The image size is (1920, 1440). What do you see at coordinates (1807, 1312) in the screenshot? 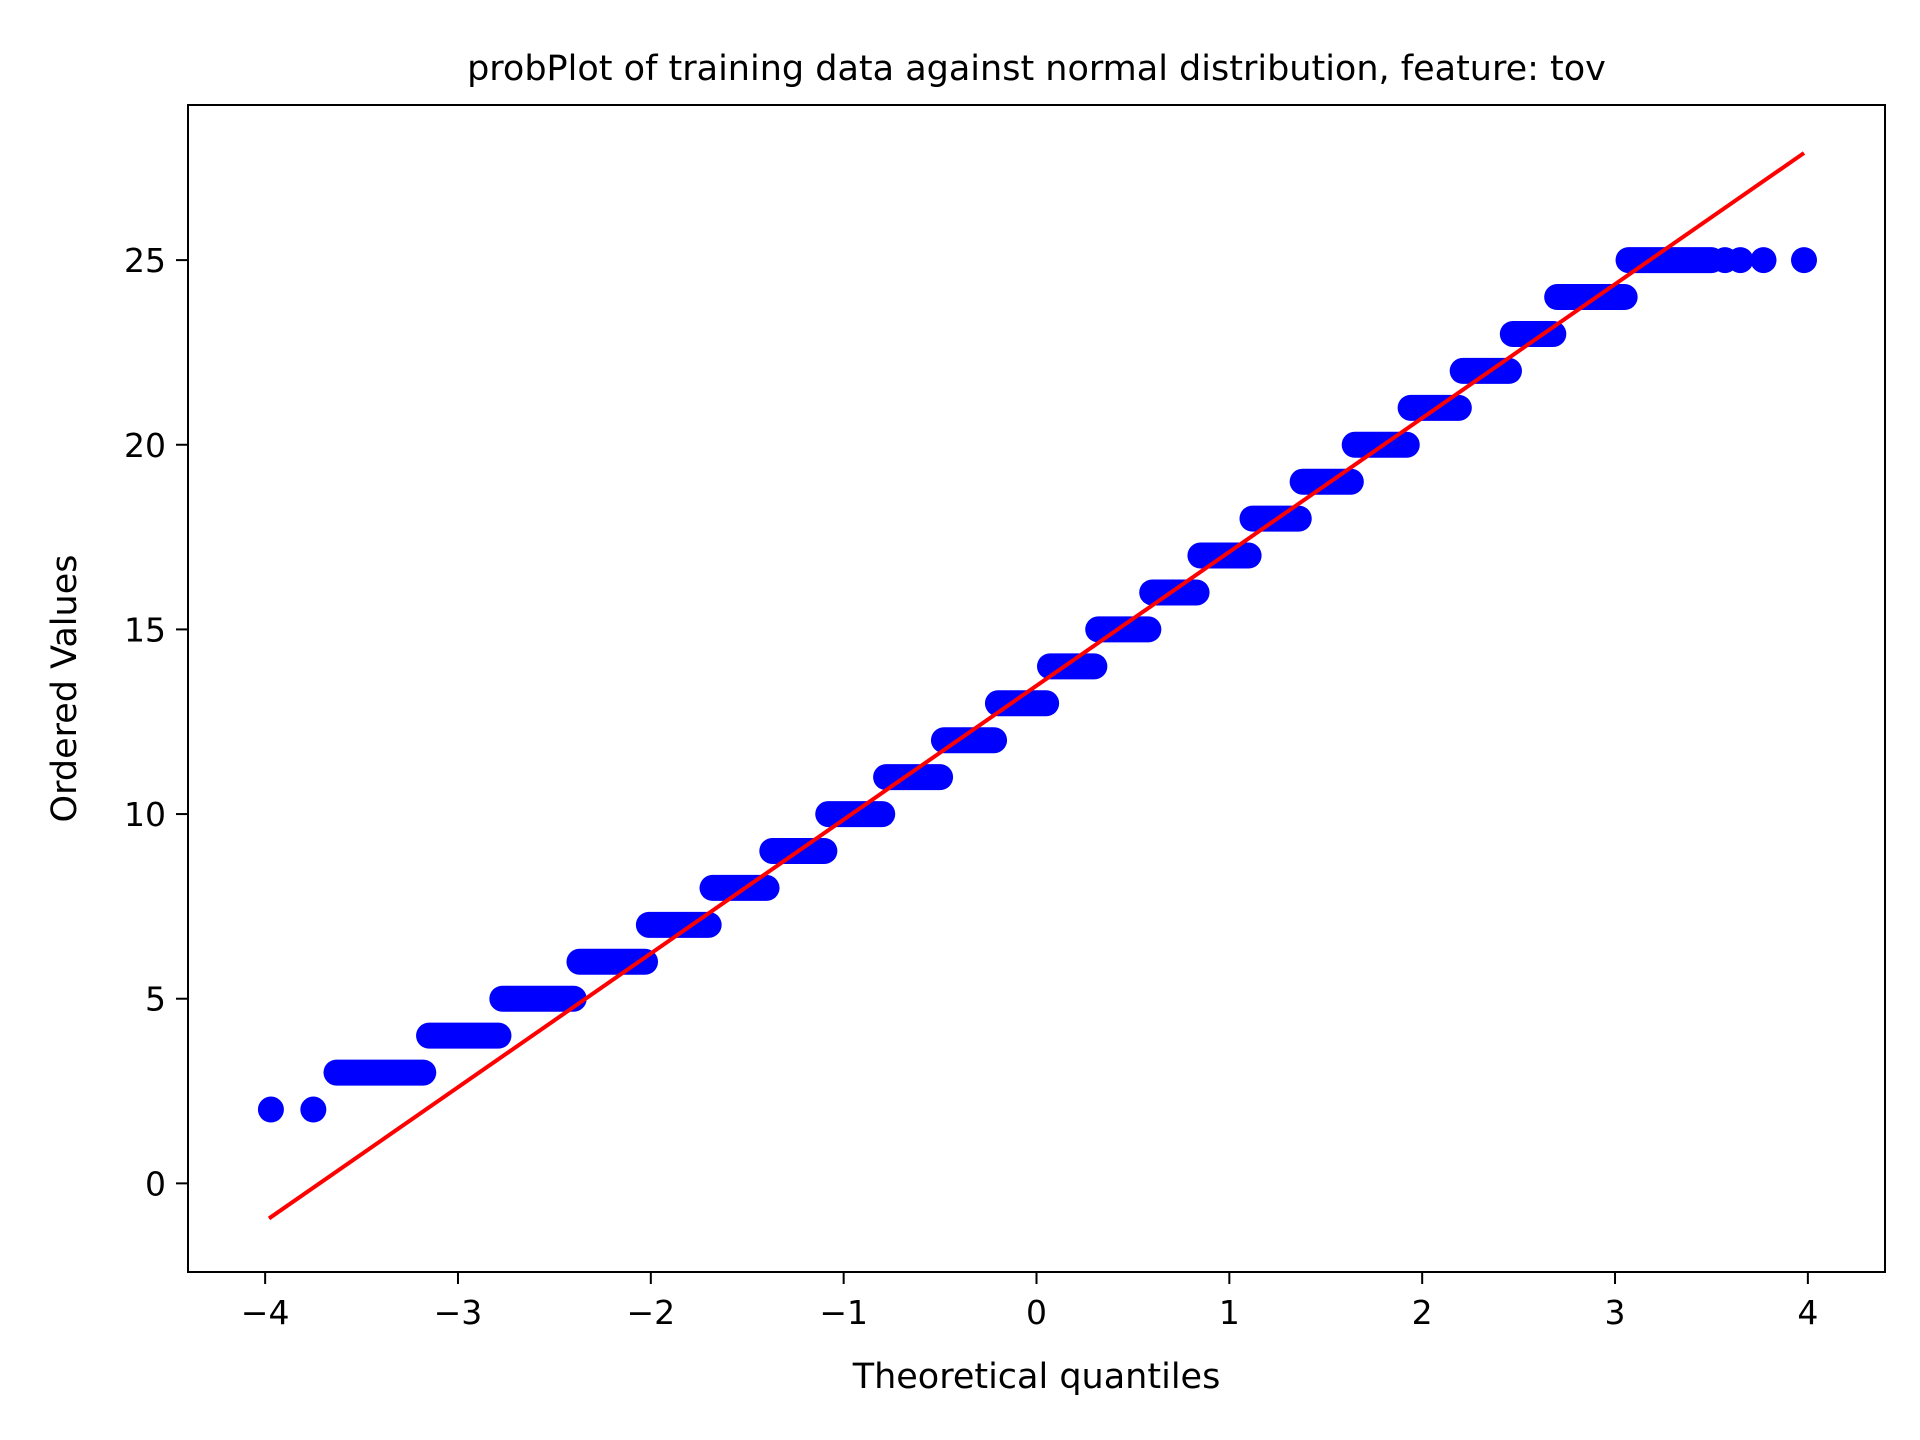
I see `x-tick-label: 4` at bounding box center [1807, 1312].